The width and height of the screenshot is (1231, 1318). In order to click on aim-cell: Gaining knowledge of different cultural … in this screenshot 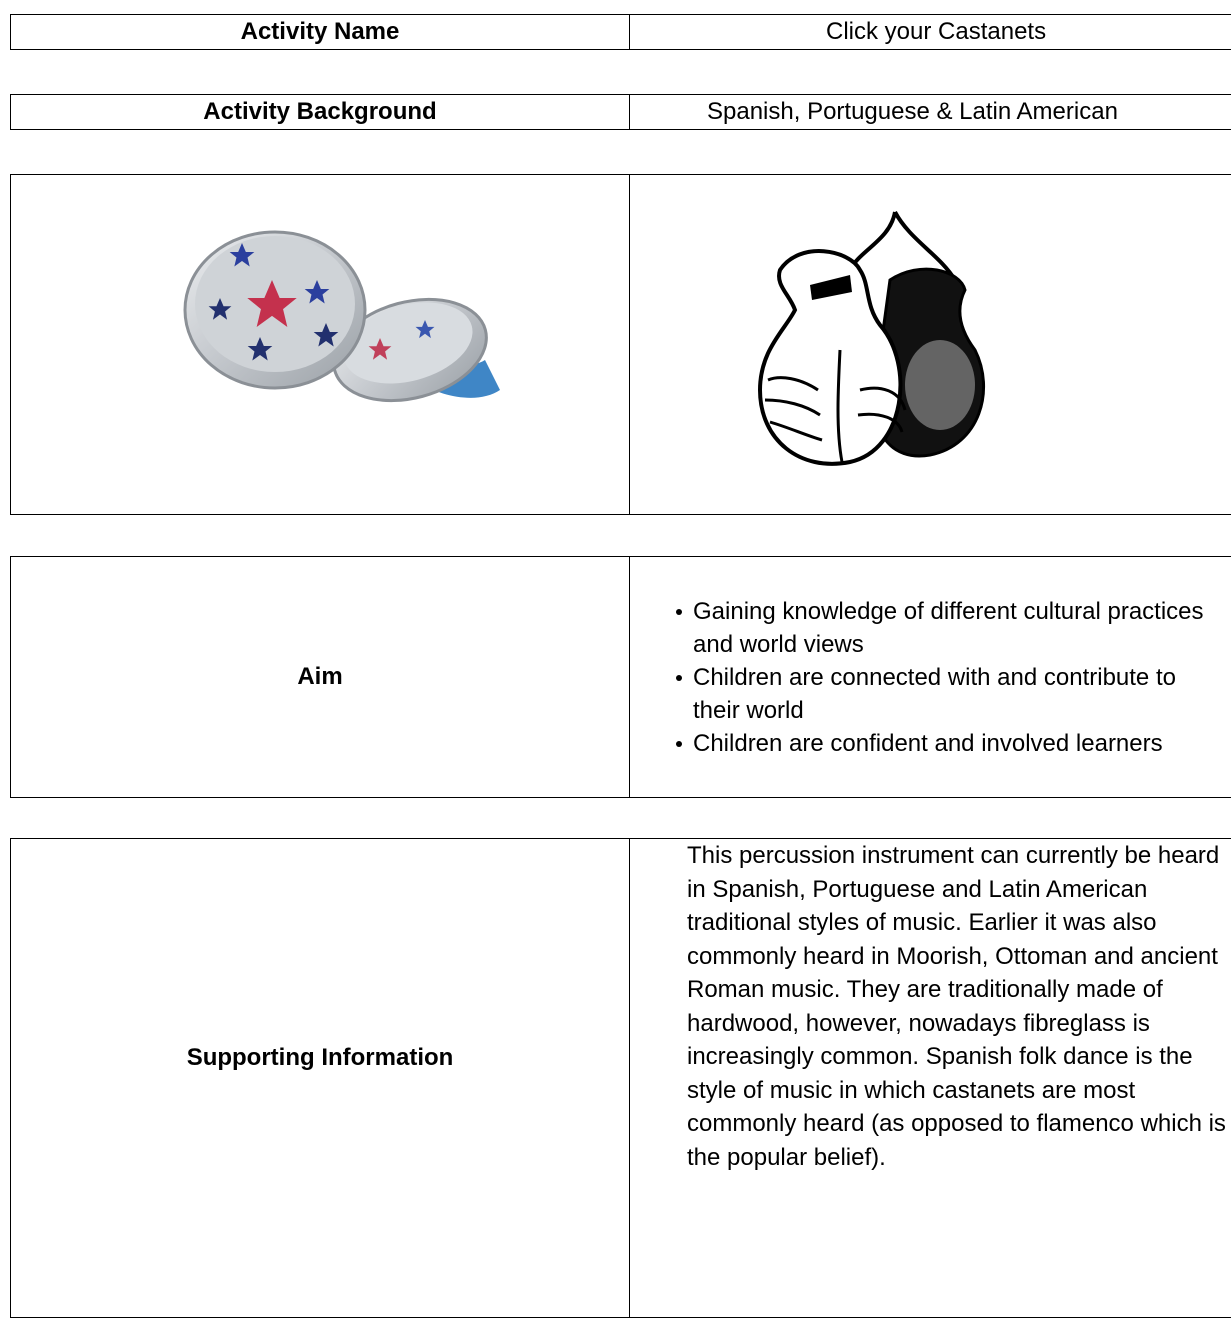, I will do `click(930, 677)`.